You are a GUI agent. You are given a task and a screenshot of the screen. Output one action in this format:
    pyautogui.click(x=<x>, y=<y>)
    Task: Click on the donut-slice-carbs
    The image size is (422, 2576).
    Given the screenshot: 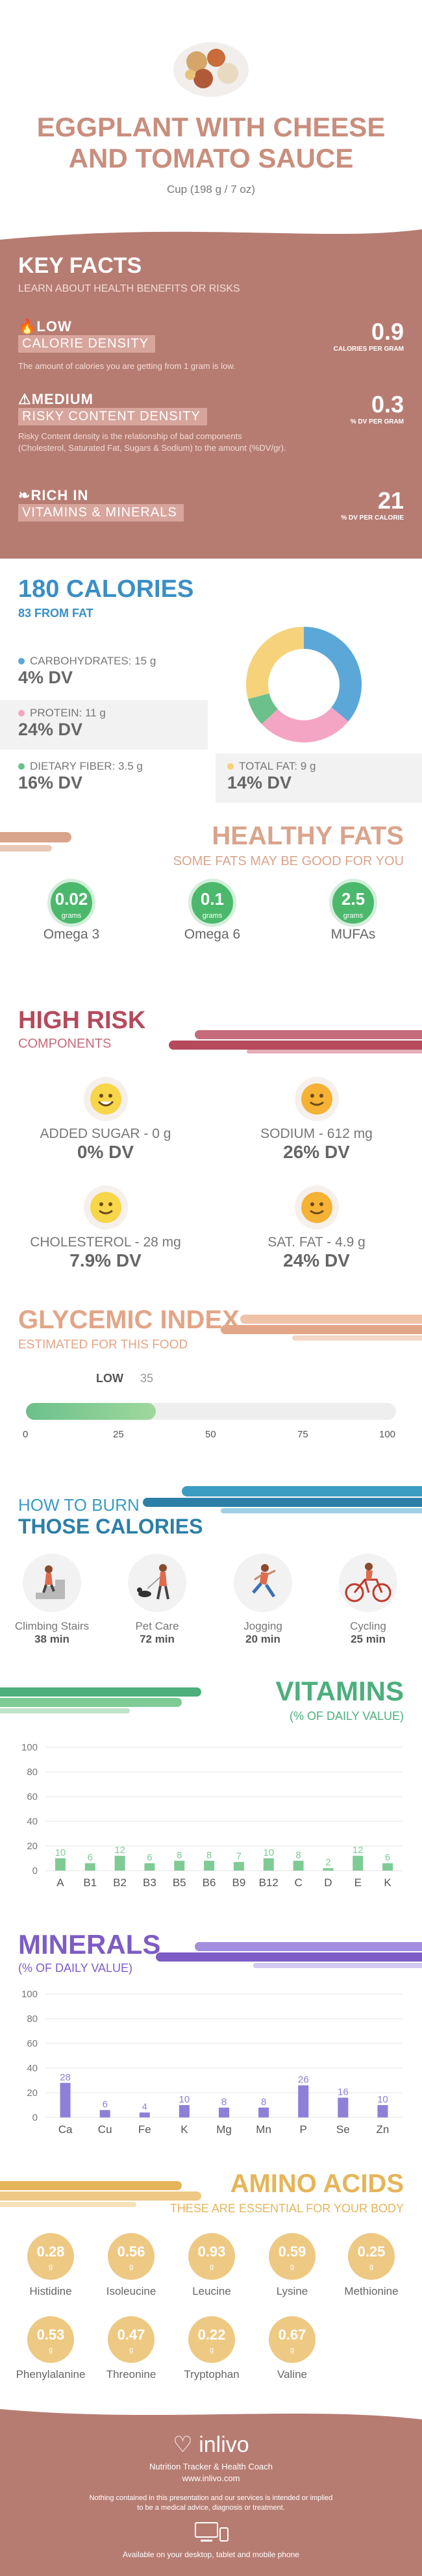 What is the action you would take?
    pyautogui.click(x=333, y=674)
    